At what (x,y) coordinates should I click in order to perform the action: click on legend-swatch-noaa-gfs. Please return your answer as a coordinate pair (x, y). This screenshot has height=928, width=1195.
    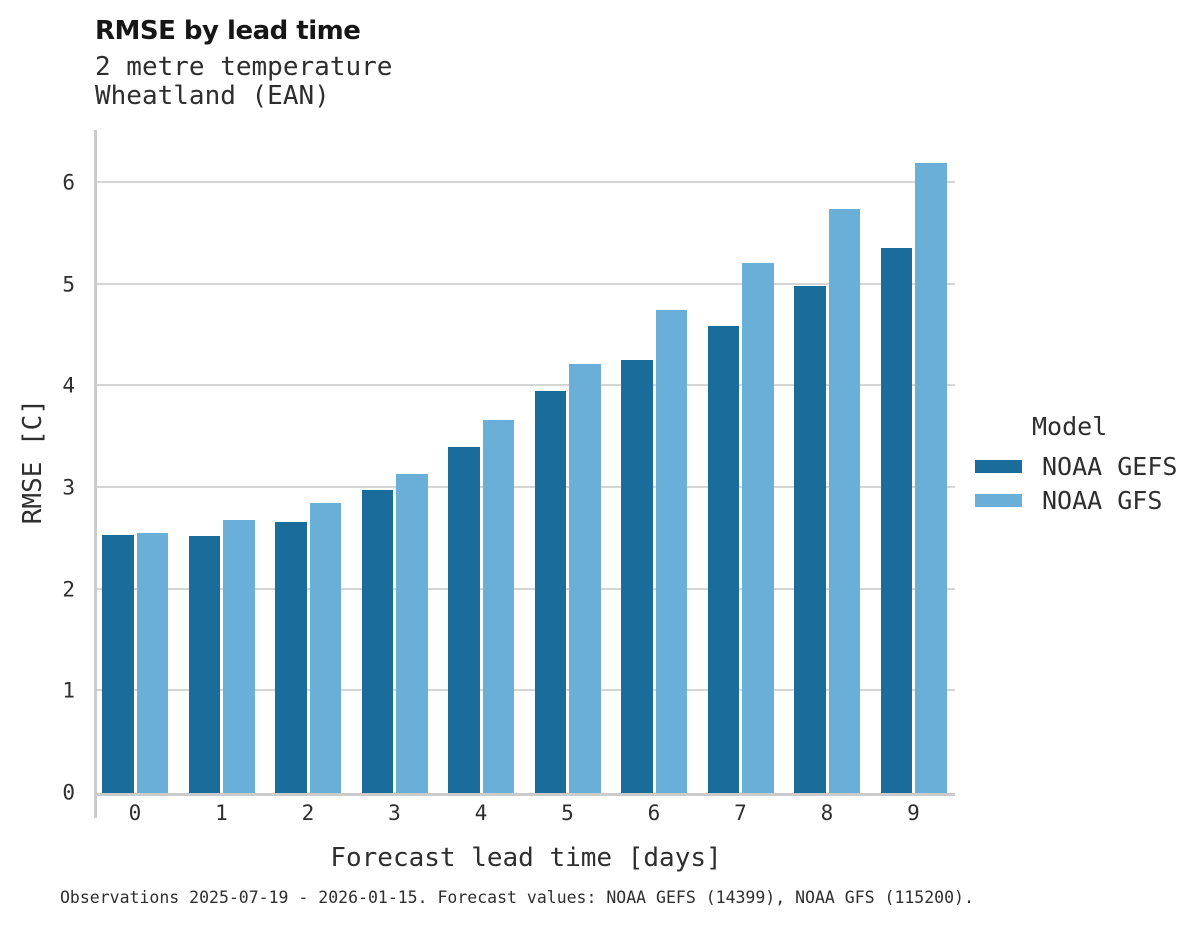
    Looking at the image, I should click on (998, 500).